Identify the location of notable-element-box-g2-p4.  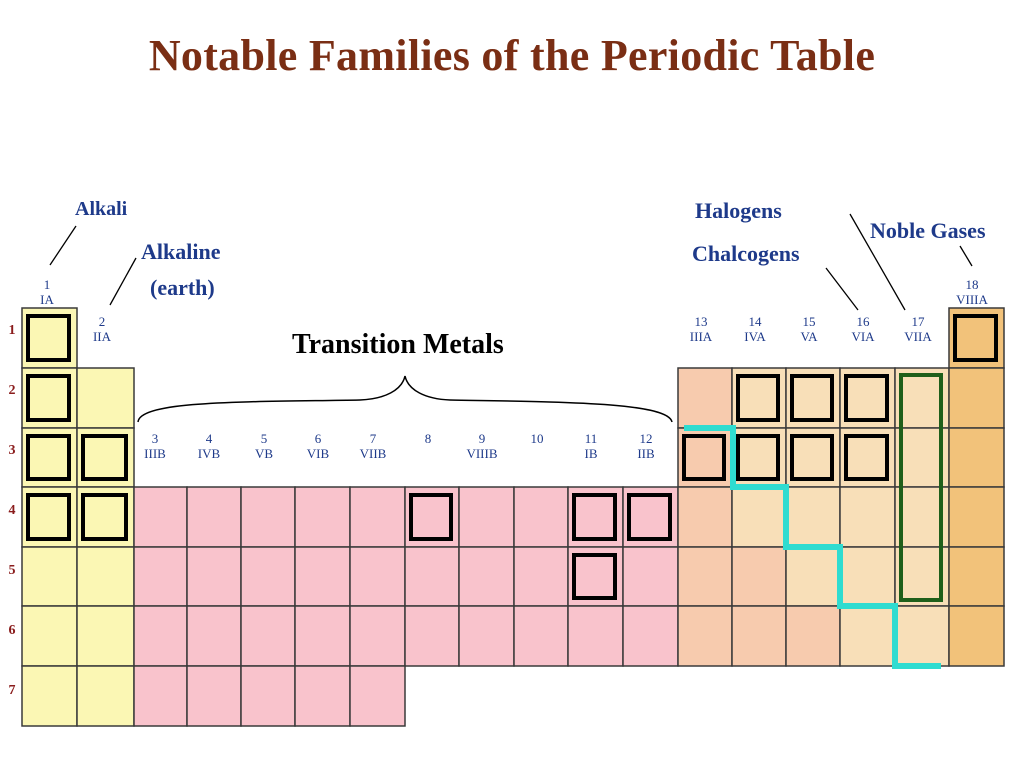
(104, 517).